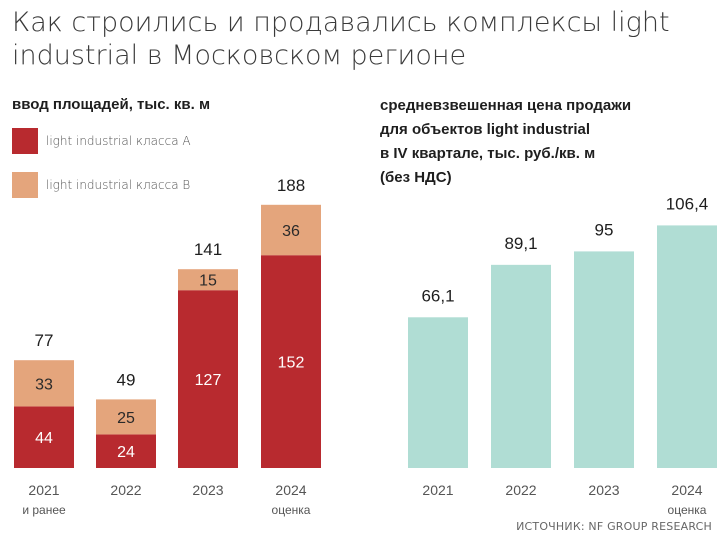 This screenshot has height=545, width=726. Describe the element at coordinates (520, 243) in the screenshot. I see `price-label: 89,1` at that location.